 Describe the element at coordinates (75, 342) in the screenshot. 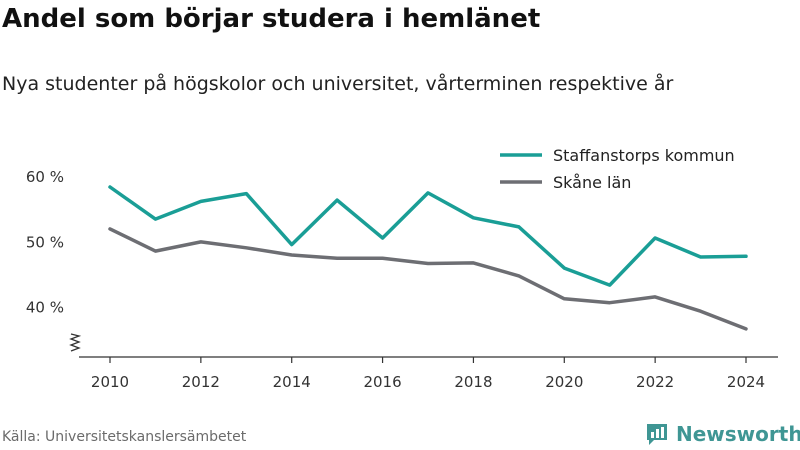

I see `y-axis-break-mark` at that location.